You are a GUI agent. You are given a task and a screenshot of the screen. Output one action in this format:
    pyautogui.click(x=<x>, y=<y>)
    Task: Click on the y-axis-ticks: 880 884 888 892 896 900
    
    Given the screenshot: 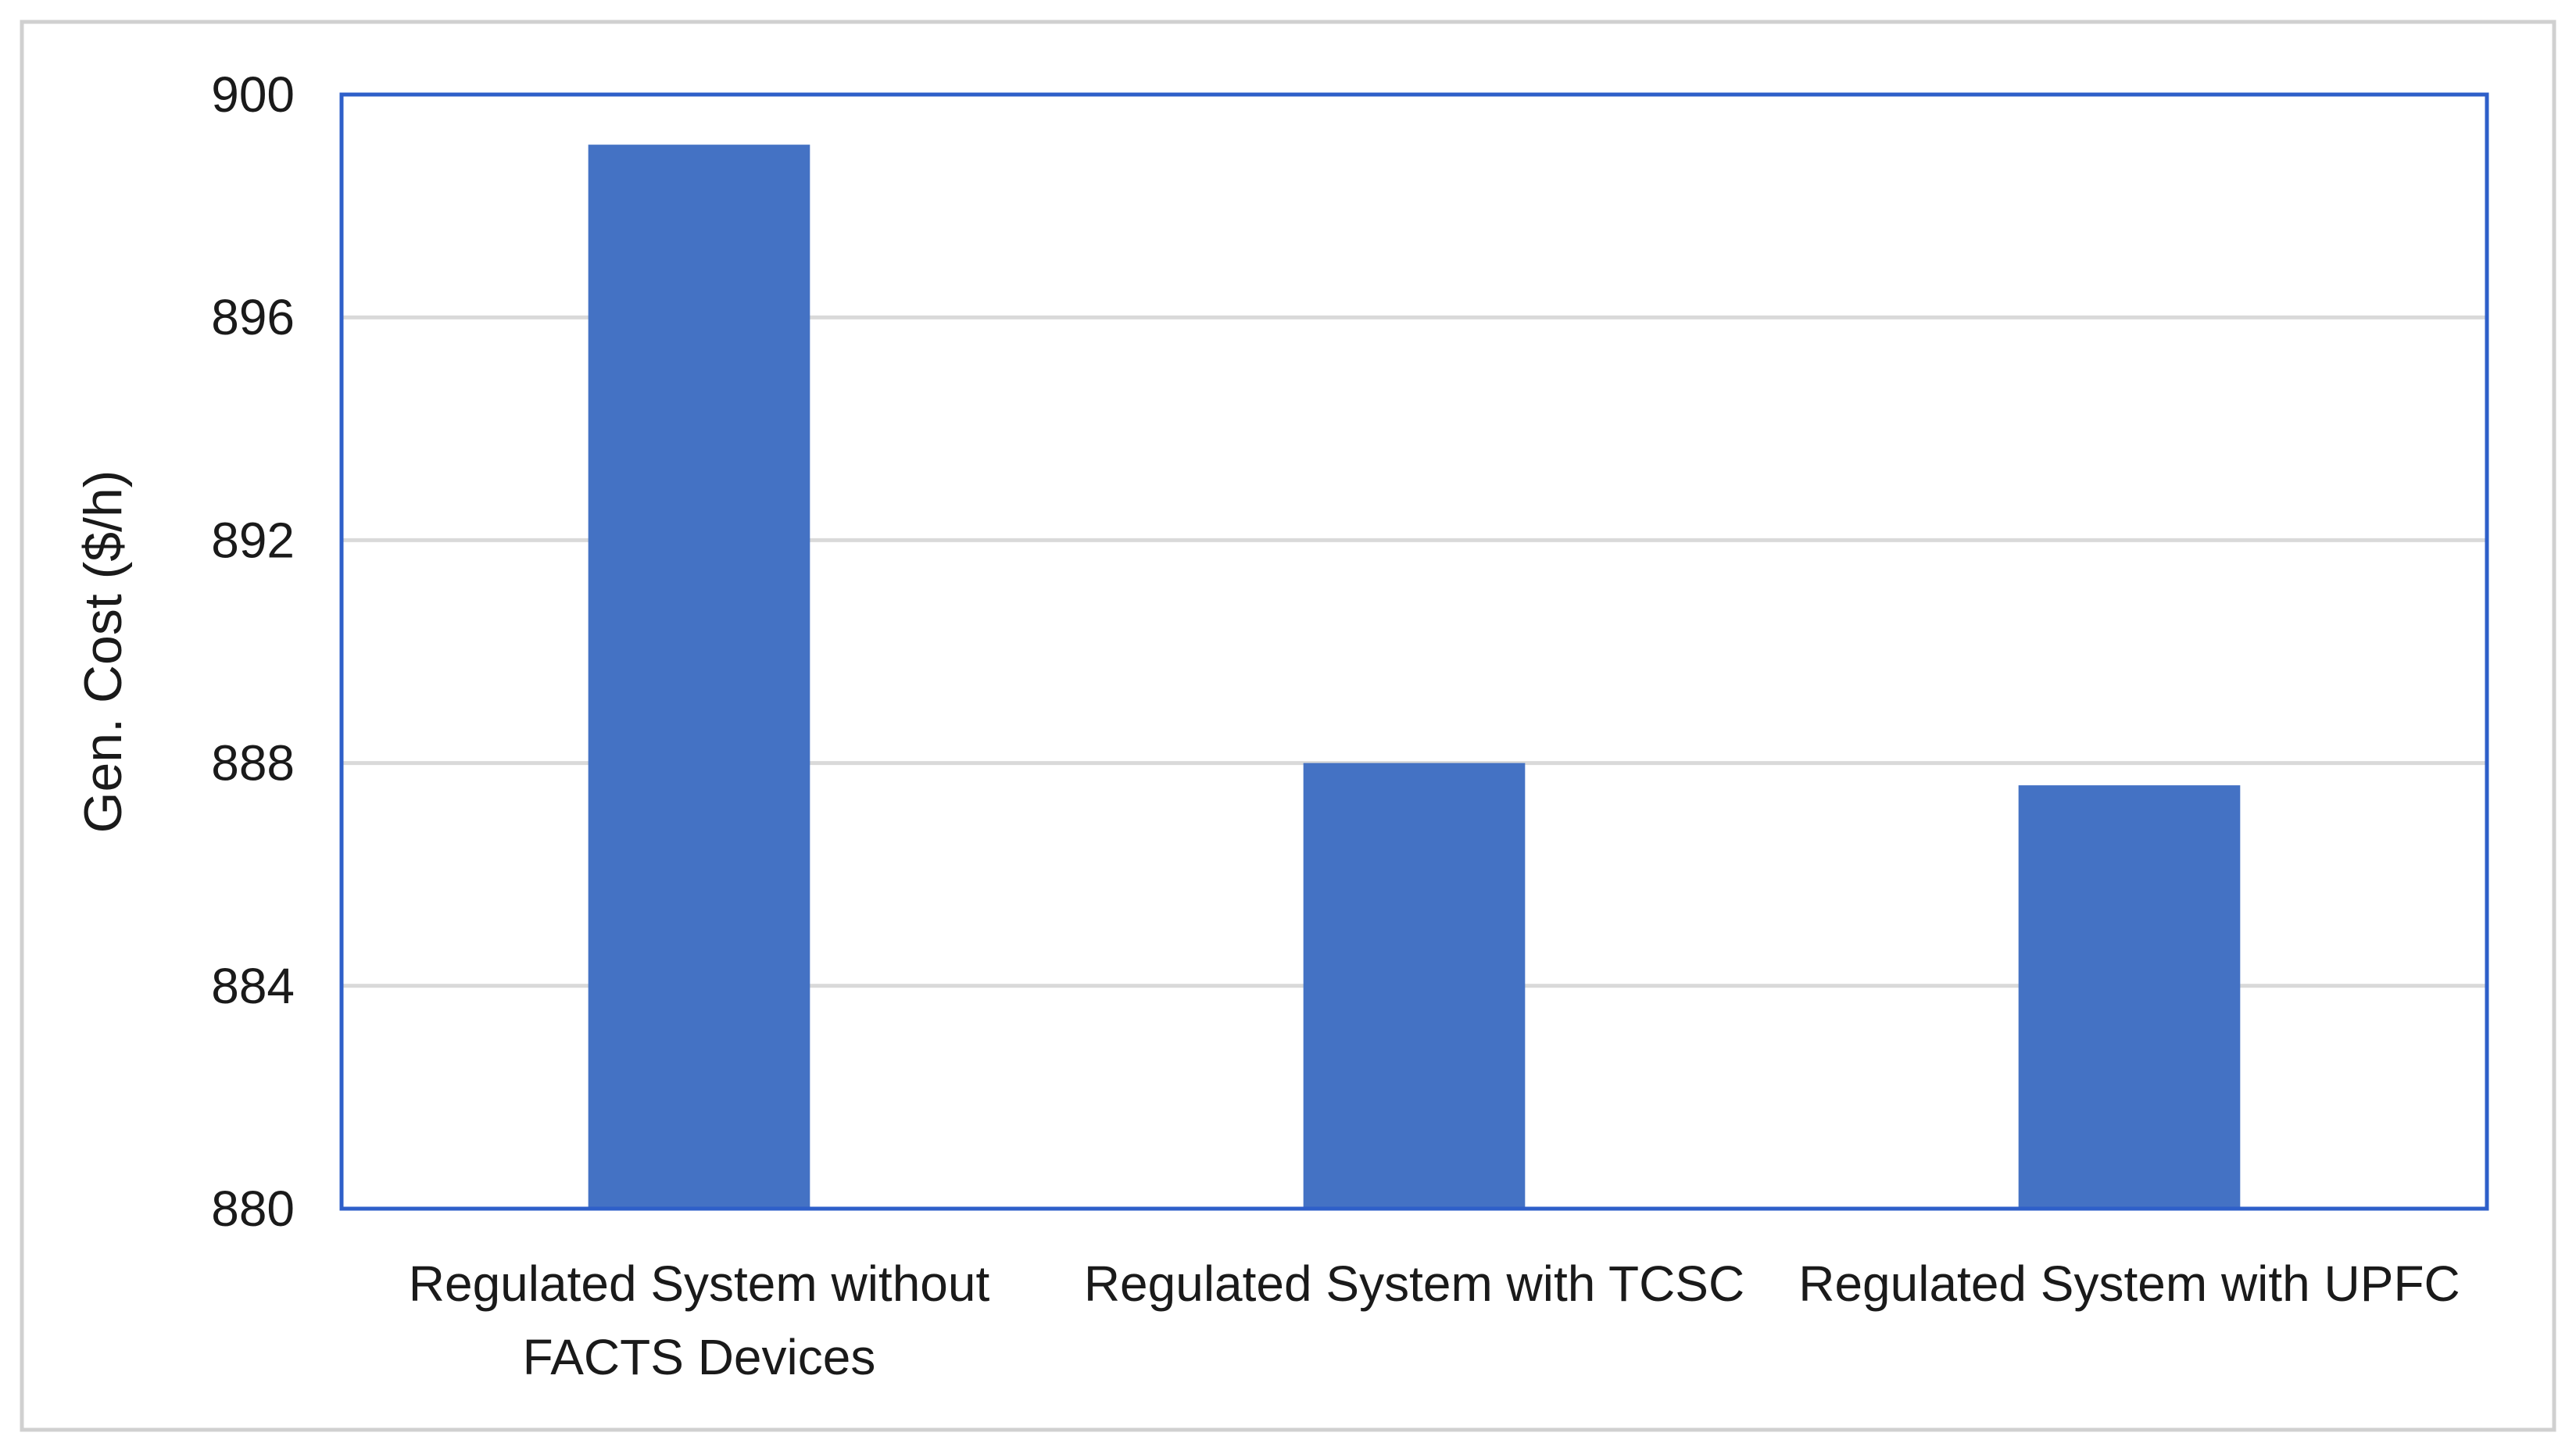 What is the action you would take?
    pyautogui.click(x=253, y=651)
    